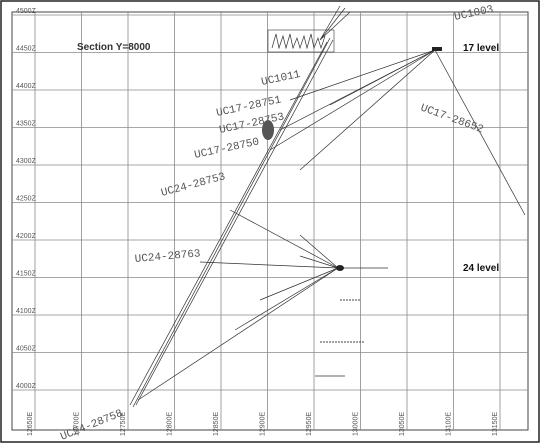 The height and width of the screenshot is (443, 540). What do you see at coordinates (356, 424) in the screenshot?
I see `x-axis-label: 13000E` at bounding box center [356, 424].